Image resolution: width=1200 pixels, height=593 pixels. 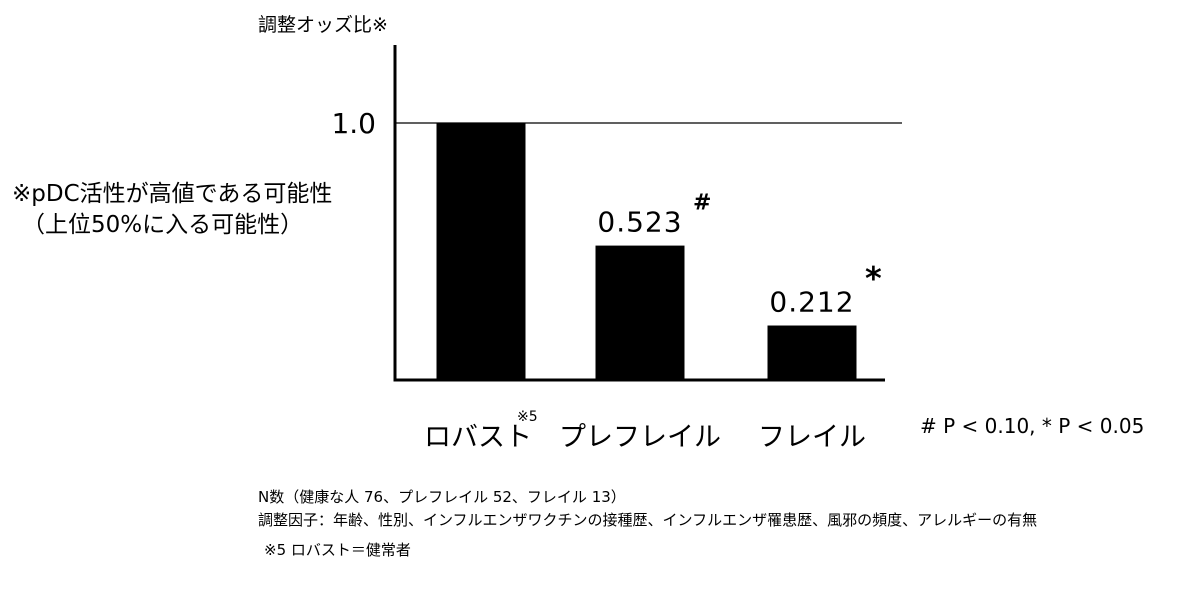 I want to click on footnote-n-counts: N数（健康な人 76、プレフレイル 52、フレイル 13）, so click(x=442, y=497).